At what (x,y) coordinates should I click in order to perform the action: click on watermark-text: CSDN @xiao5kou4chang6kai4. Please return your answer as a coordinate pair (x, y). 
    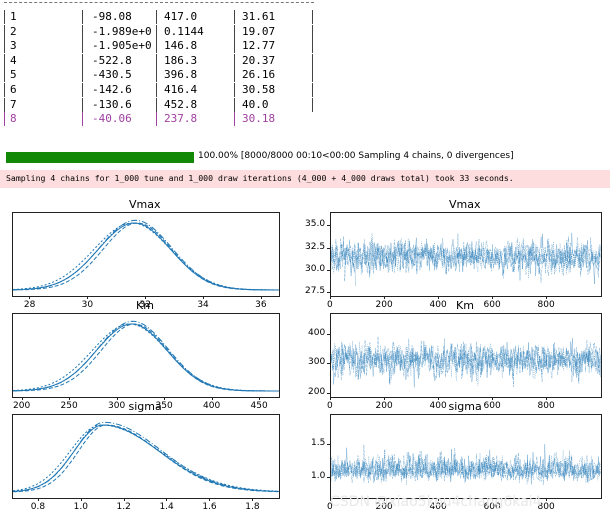
    Looking at the image, I should click on (436, 502).